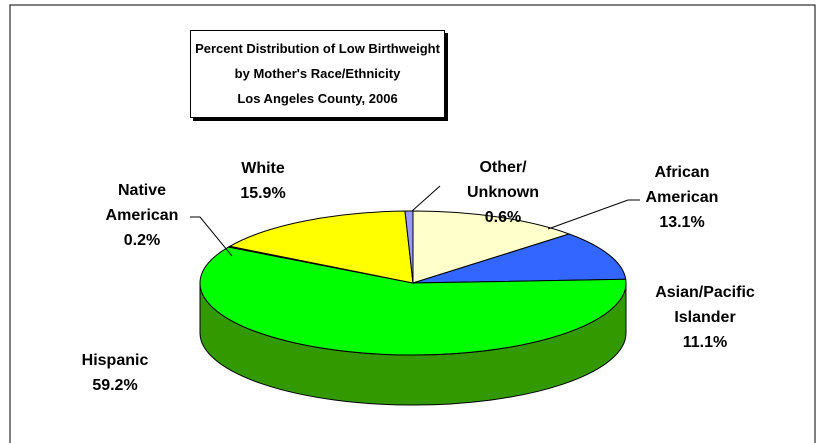  What do you see at coordinates (682, 185) in the screenshot?
I see `category-label: African American` at bounding box center [682, 185].